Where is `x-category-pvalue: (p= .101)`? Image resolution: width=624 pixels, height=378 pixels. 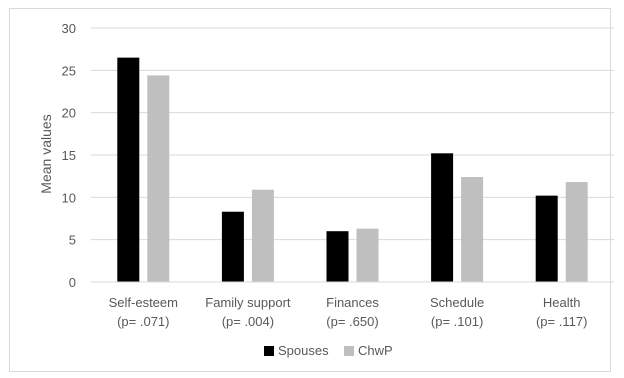
x-category-pvalue: (p= .101) is located at coordinates (457, 321).